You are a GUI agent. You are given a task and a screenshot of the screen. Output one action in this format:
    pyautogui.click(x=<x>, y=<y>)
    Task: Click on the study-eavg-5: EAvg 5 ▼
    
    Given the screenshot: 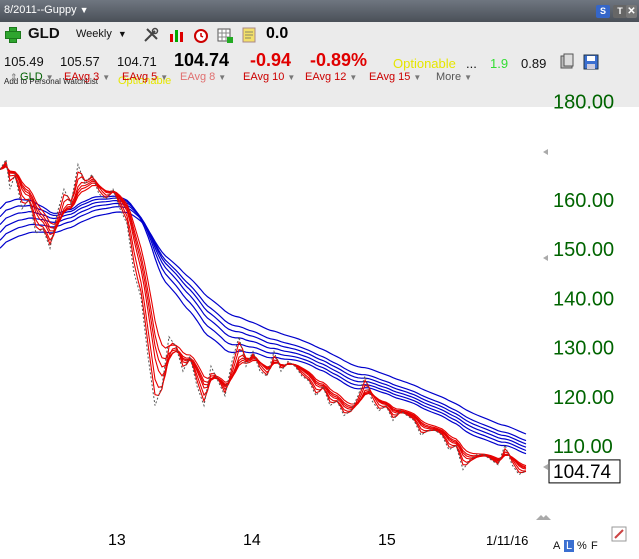 What is the action you would take?
    pyautogui.click(x=145, y=77)
    